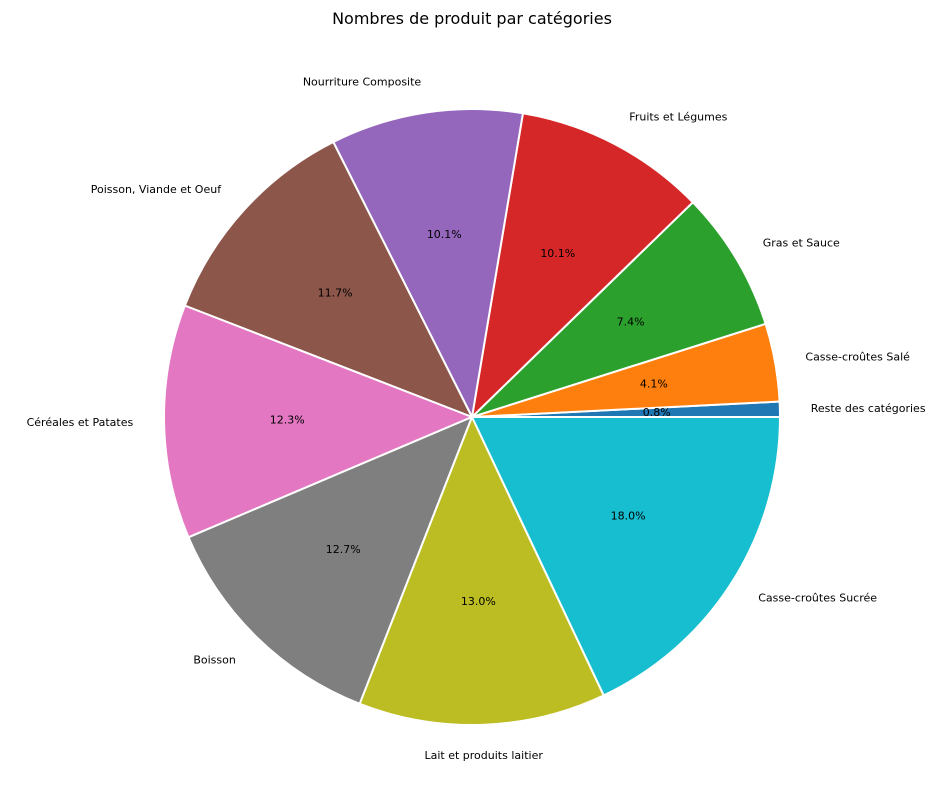  I want to click on pie-category-label-gras-et-sauce: Gras et Sauce, so click(801, 243).